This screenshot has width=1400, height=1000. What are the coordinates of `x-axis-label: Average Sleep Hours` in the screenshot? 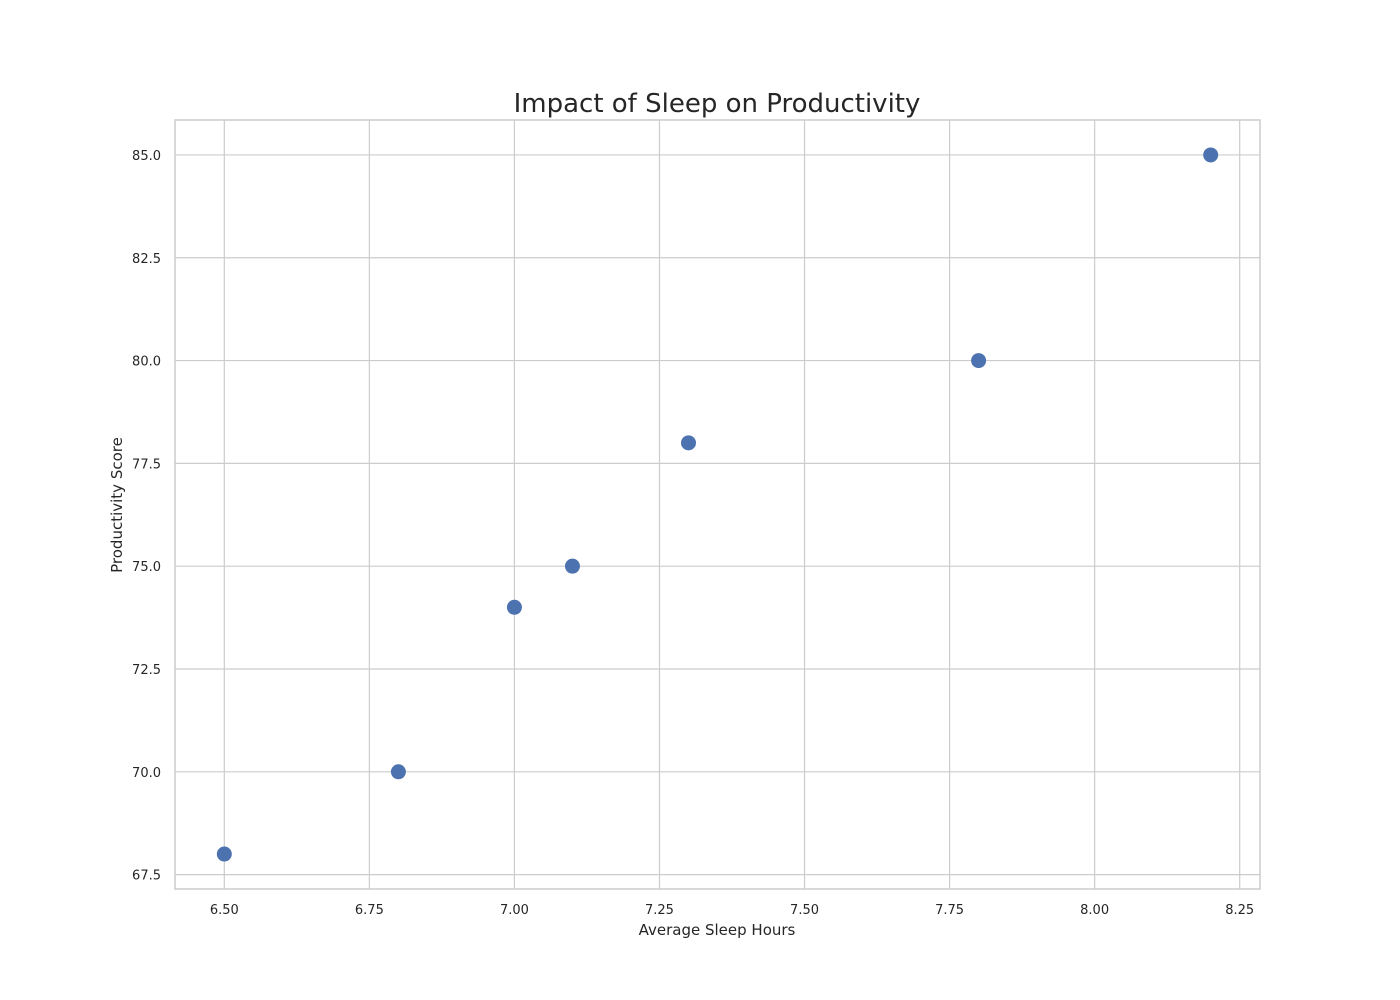 It's located at (717, 930).